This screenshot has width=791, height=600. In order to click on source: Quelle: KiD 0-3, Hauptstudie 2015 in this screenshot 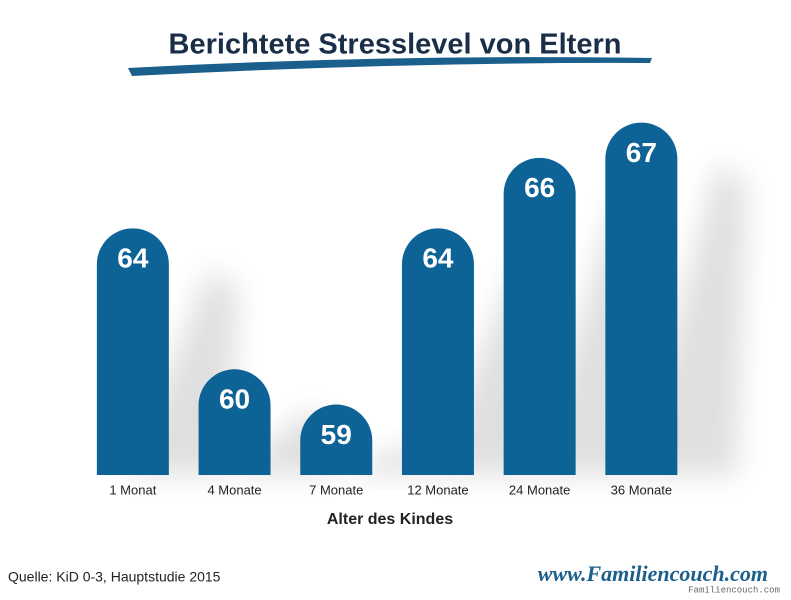, I will do `click(114, 577)`.